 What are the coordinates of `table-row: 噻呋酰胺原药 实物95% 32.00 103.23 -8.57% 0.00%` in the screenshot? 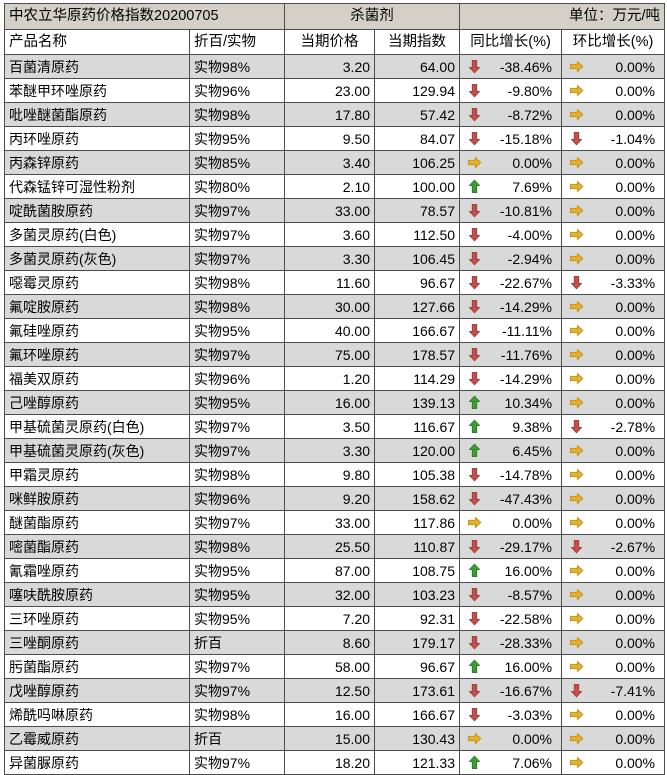 It's located at (335, 594).